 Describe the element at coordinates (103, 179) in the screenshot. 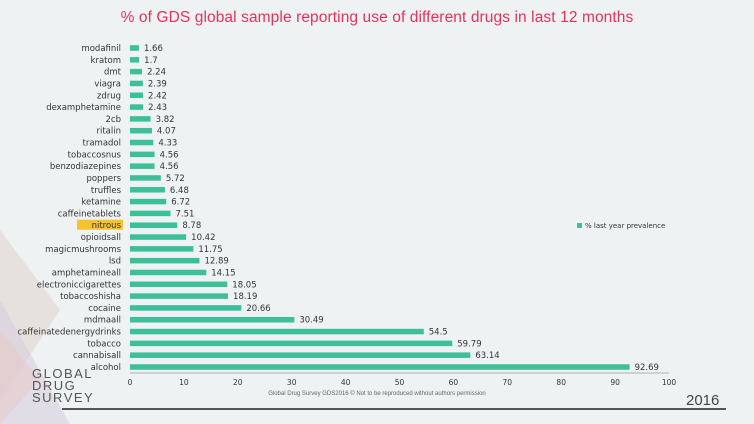

I see `category-label-poppers: poppers` at that location.